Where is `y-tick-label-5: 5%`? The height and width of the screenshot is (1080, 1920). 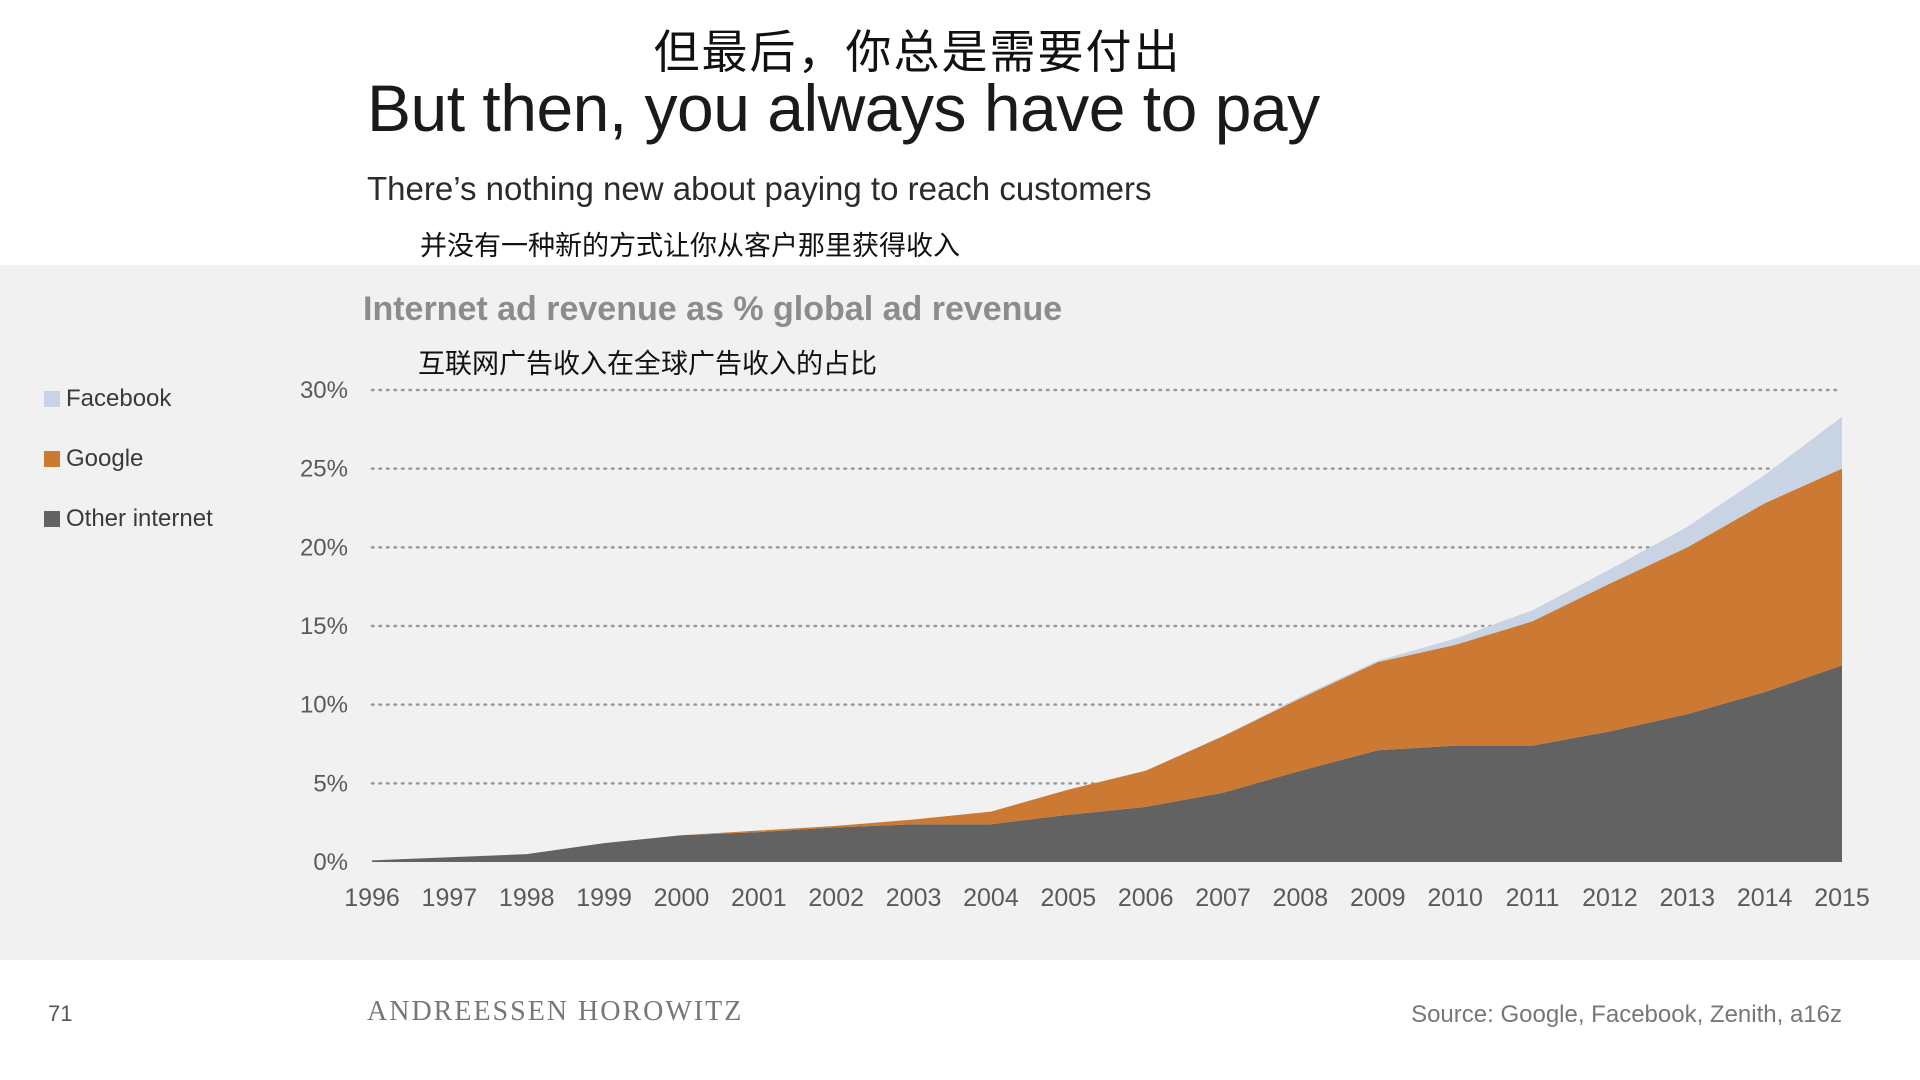
y-tick-label-5: 5% is located at coordinates (330, 783).